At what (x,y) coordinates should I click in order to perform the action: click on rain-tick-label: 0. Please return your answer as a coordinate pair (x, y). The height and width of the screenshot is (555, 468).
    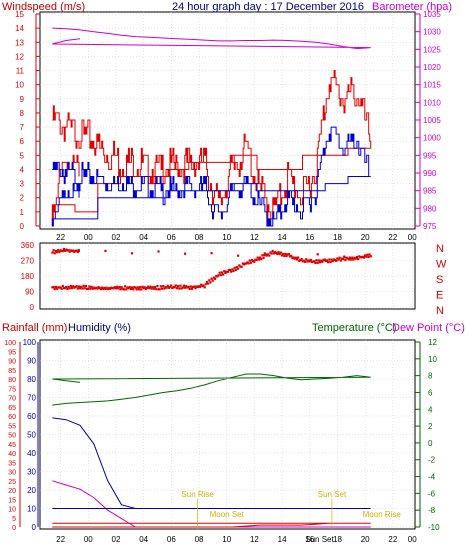
    Looking at the image, I should click on (14, 528).